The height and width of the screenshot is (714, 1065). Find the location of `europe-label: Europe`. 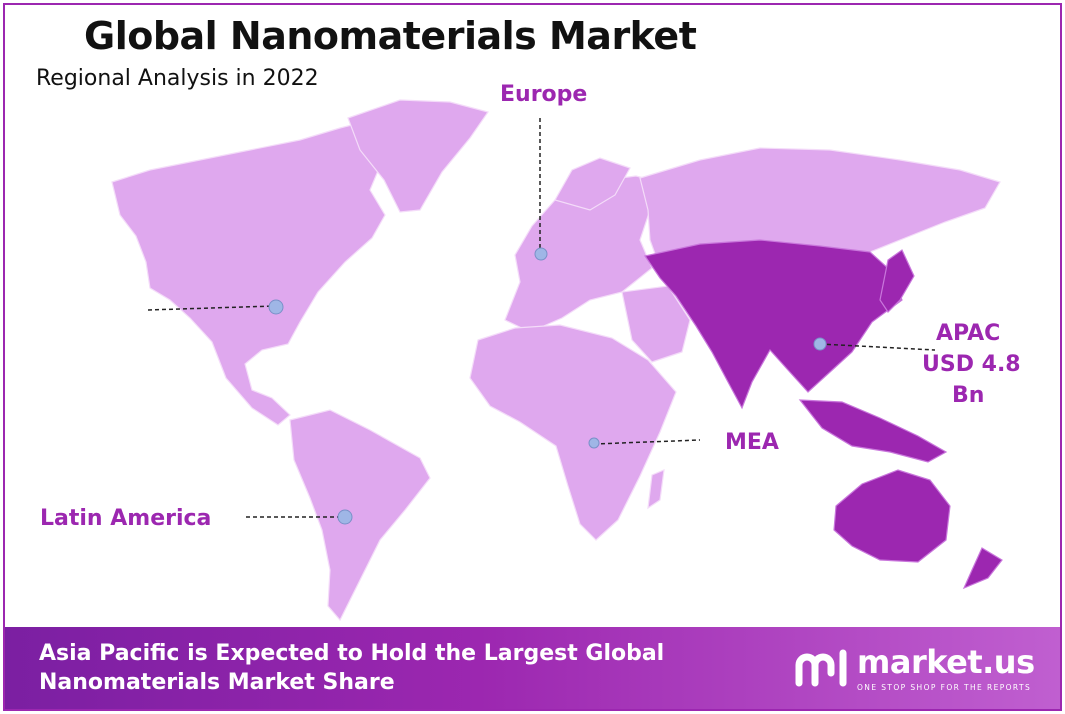

europe-label: Europe is located at coordinates (544, 94).